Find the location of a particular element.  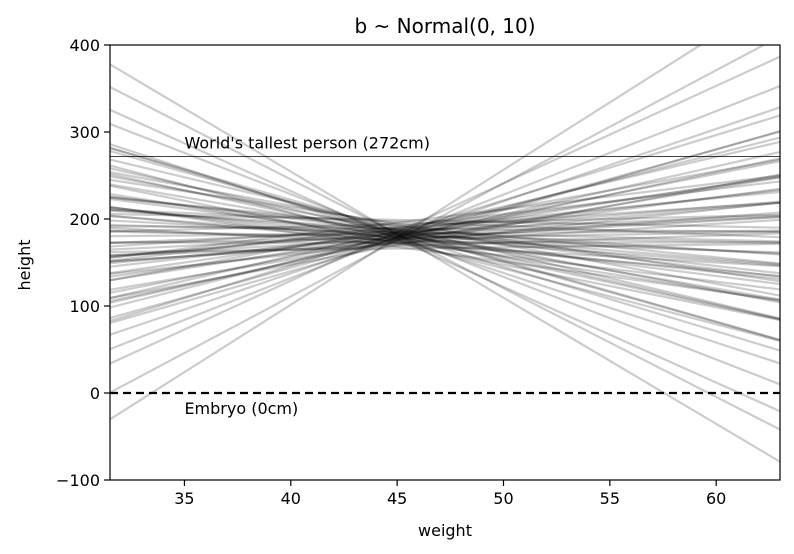

y-axis-label: height is located at coordinates (24, 265).